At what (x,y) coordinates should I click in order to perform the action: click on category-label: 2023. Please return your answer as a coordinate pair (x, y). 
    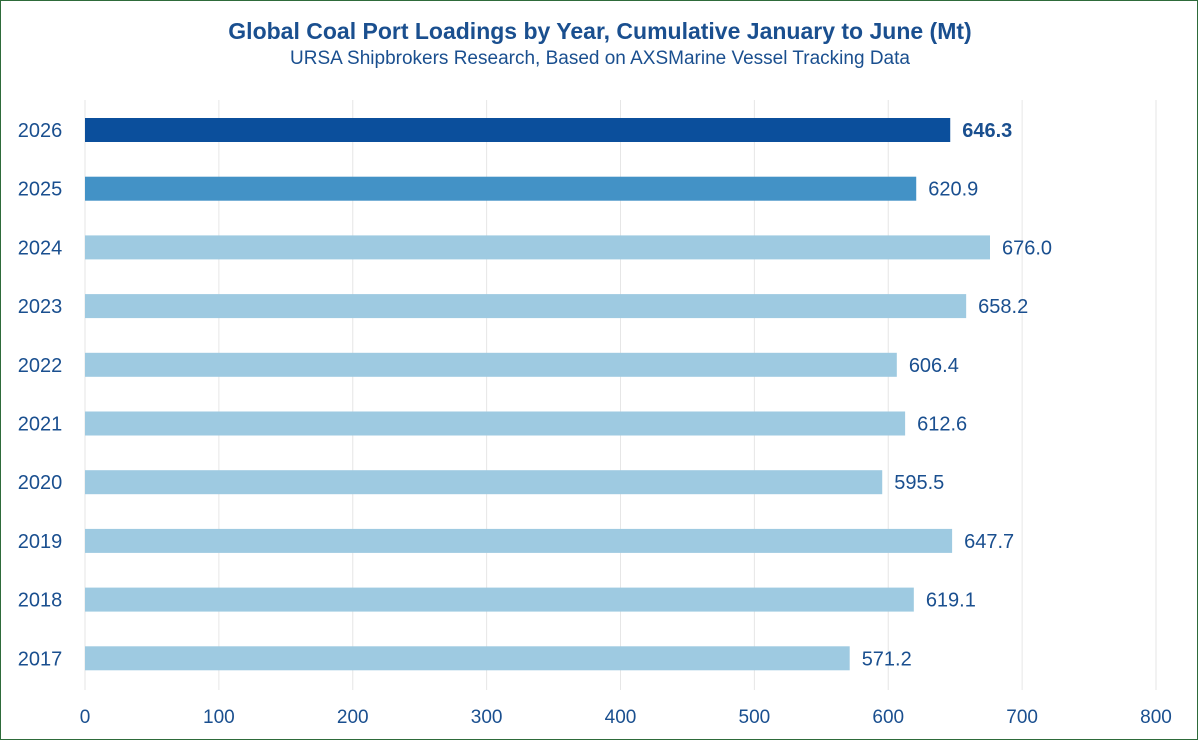
    Looking at the image, I should click on (40, 307).